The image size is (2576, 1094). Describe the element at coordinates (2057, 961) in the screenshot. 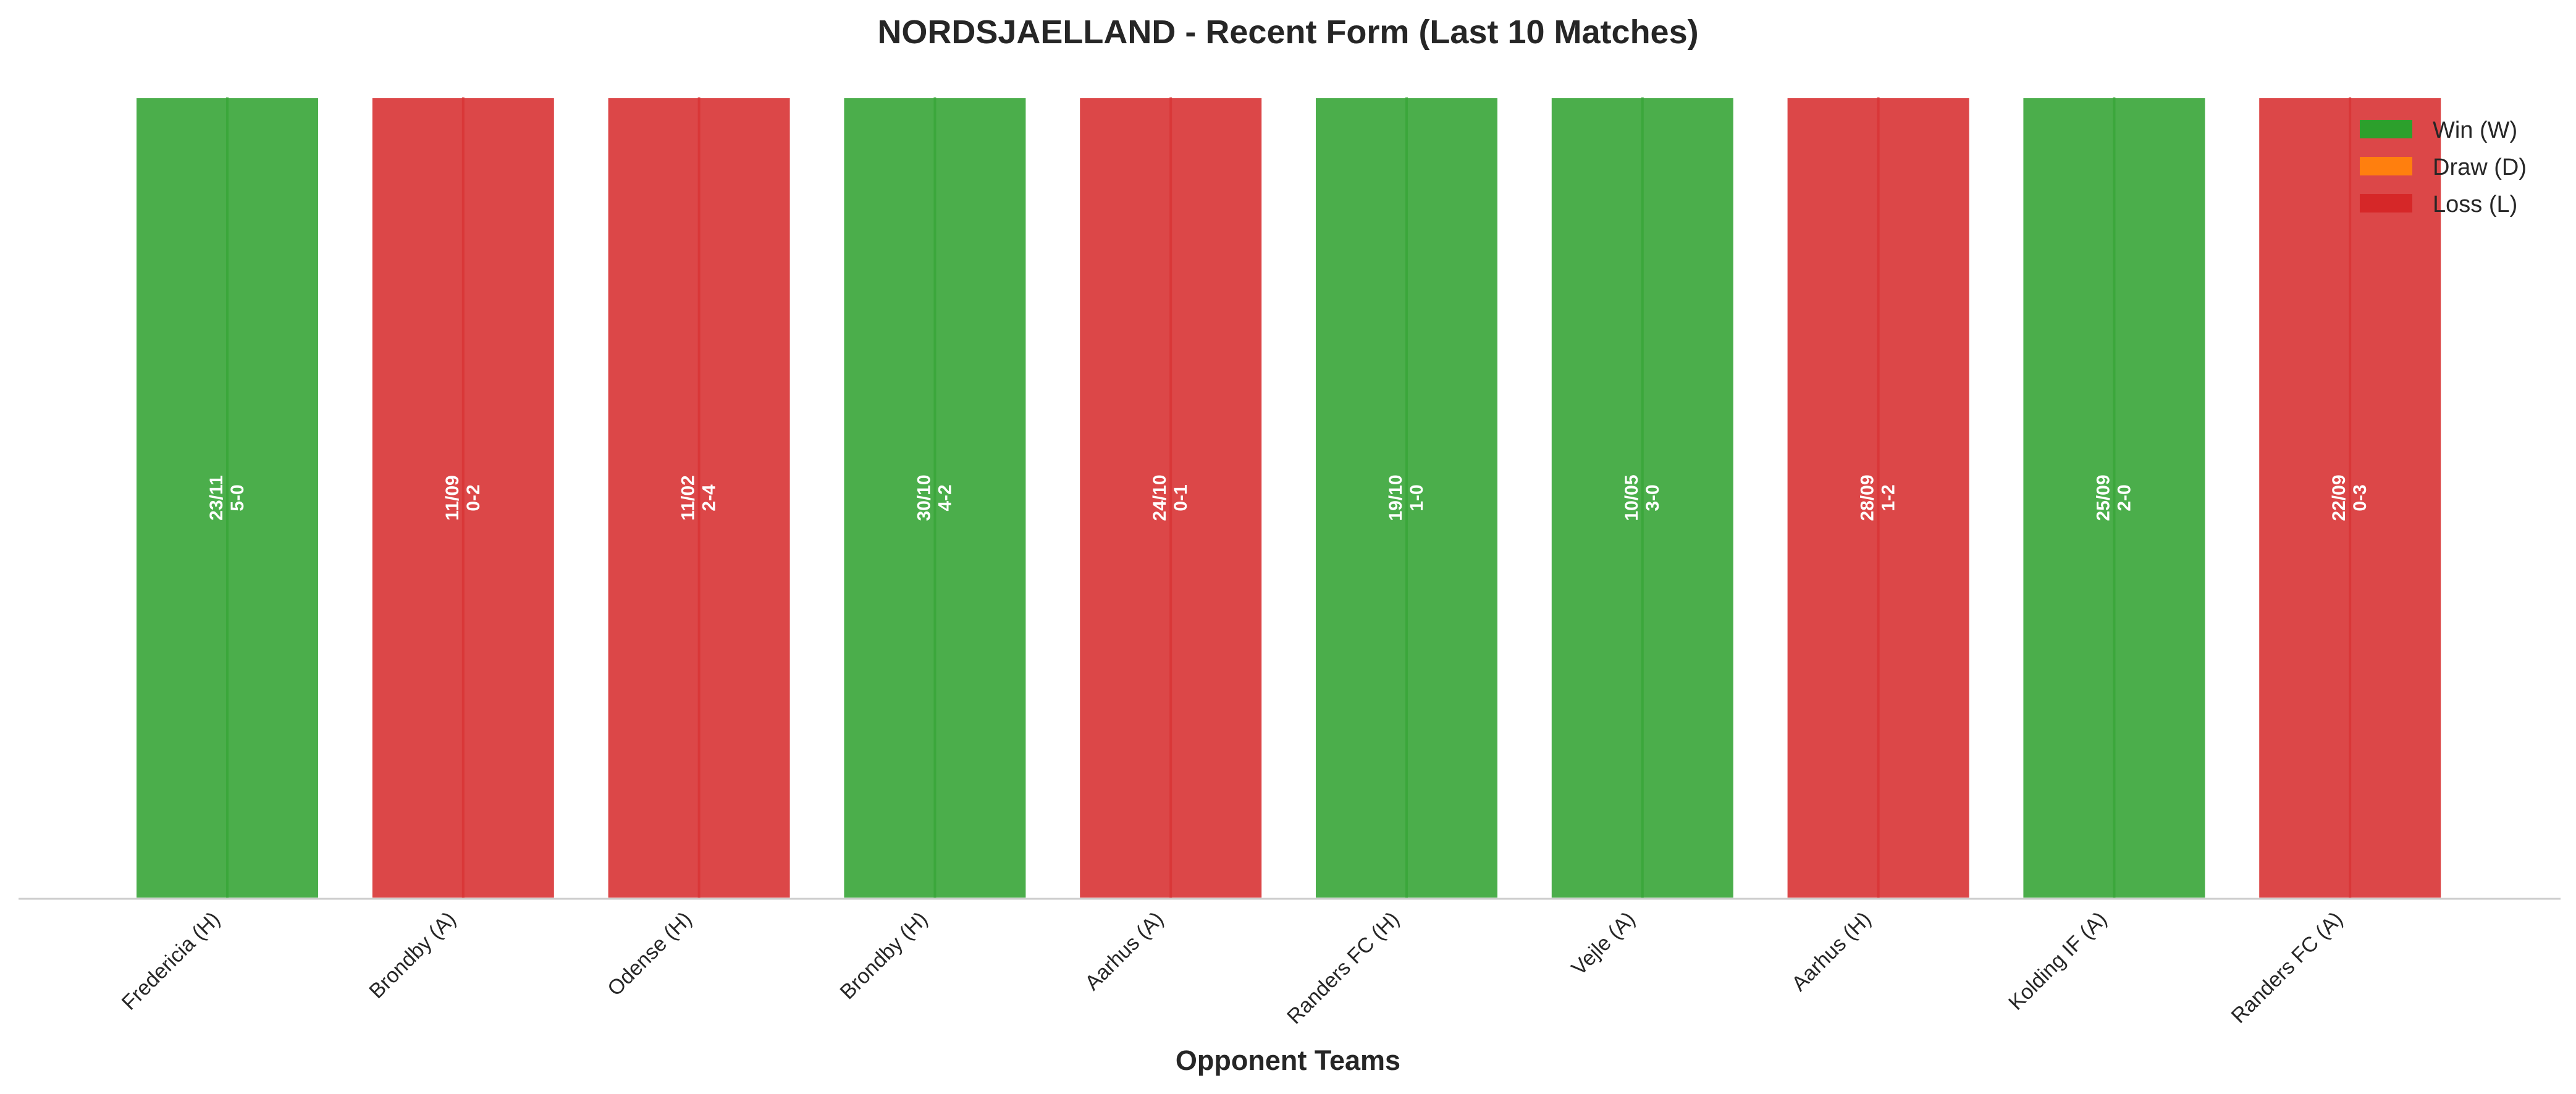

I see `x-tick-label-8: Kolding IF (A)` at that location.